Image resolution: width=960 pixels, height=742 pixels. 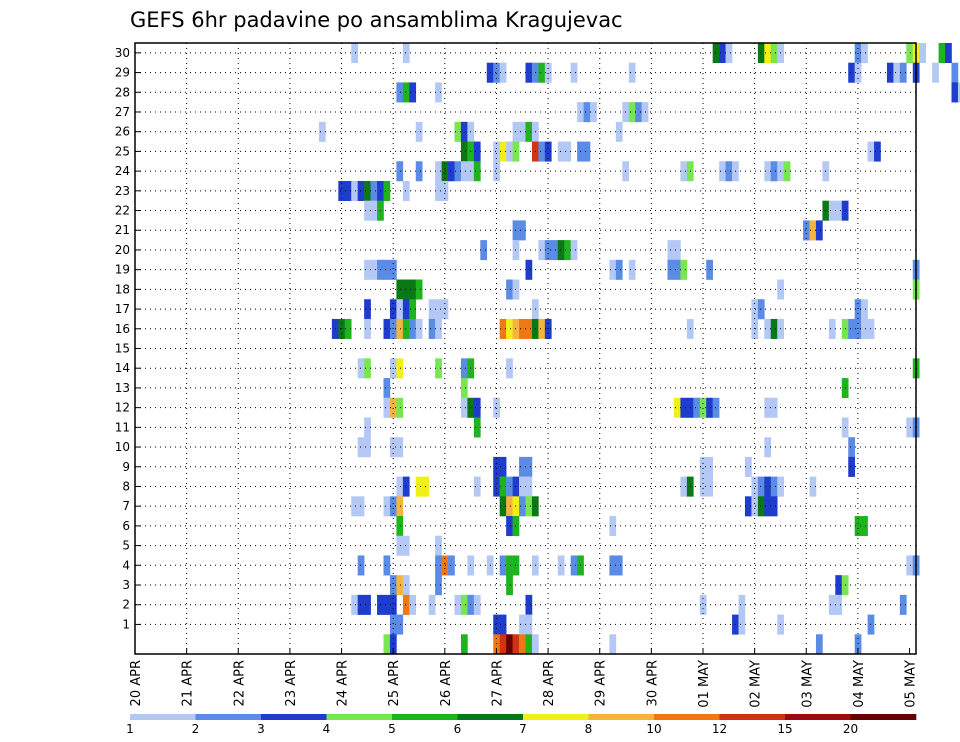 I want to click on y-tick-label: 24, so click(x=122, y=171).